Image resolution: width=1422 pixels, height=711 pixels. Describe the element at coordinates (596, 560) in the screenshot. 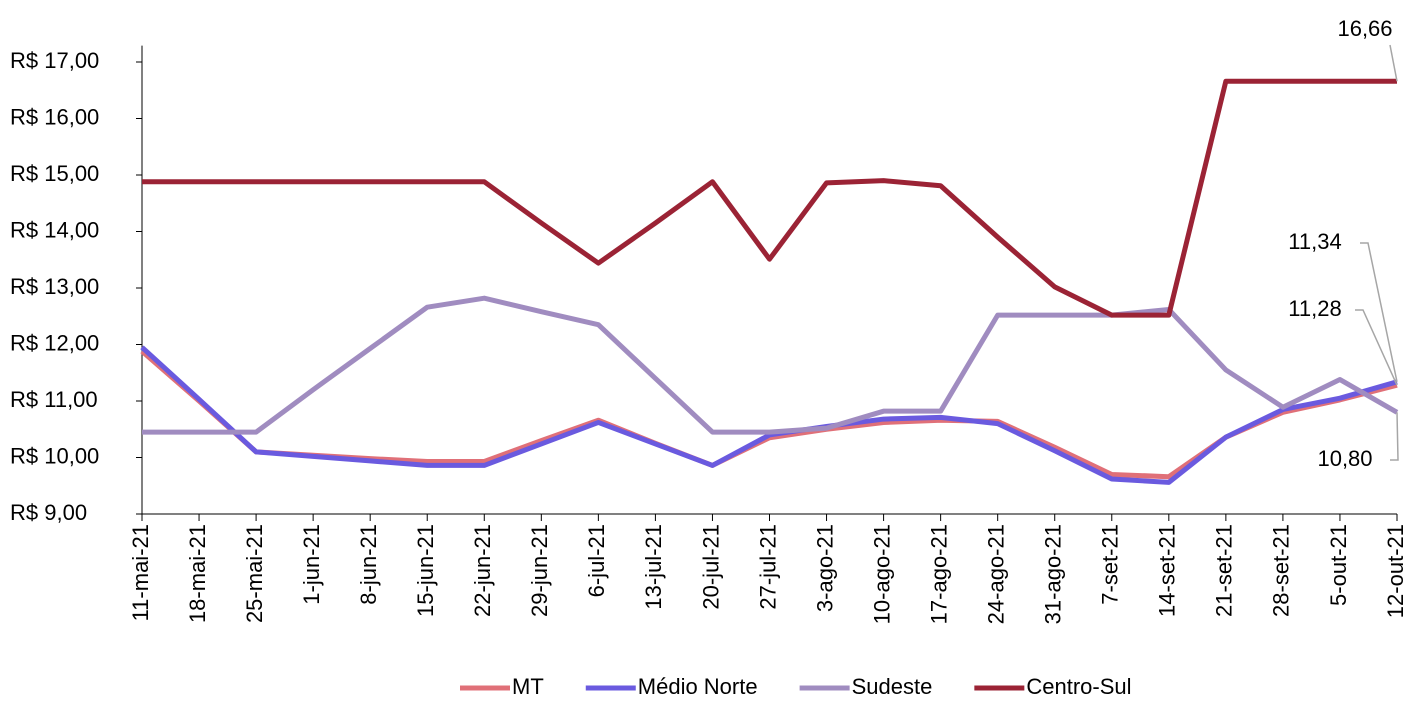

I see `x-tick-label: 6-jul-21` at that location.